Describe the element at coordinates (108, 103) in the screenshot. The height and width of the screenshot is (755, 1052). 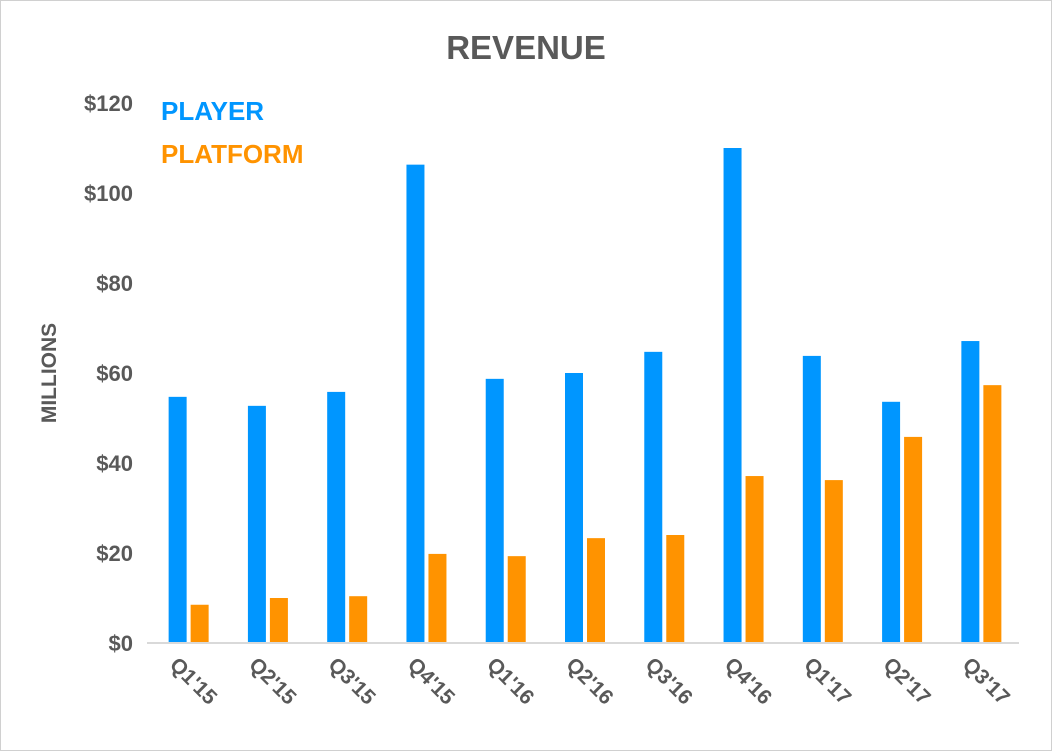
I see `y-tick-label: $120` at that location.